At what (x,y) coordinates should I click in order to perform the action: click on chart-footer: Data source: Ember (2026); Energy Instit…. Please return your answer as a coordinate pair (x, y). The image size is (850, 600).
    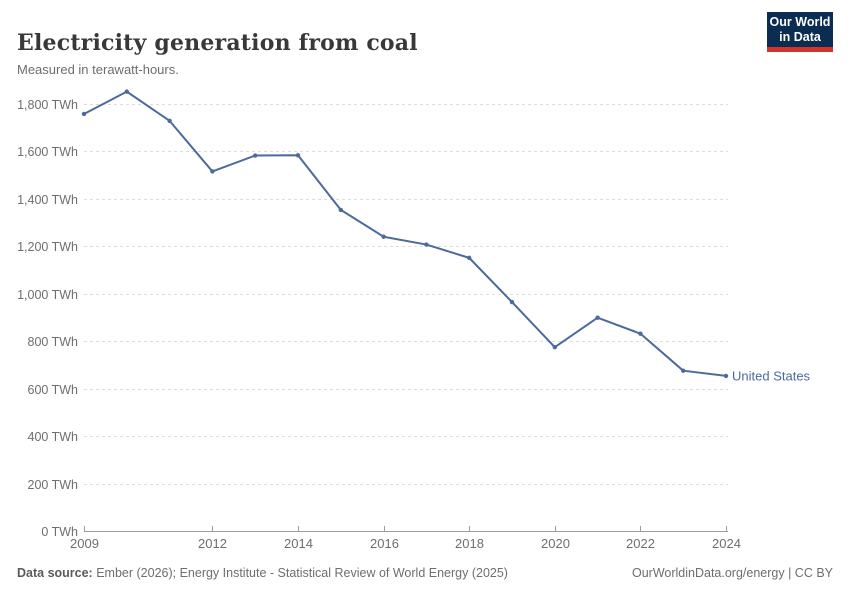
    Looking at the image, I should click on (425, 573).